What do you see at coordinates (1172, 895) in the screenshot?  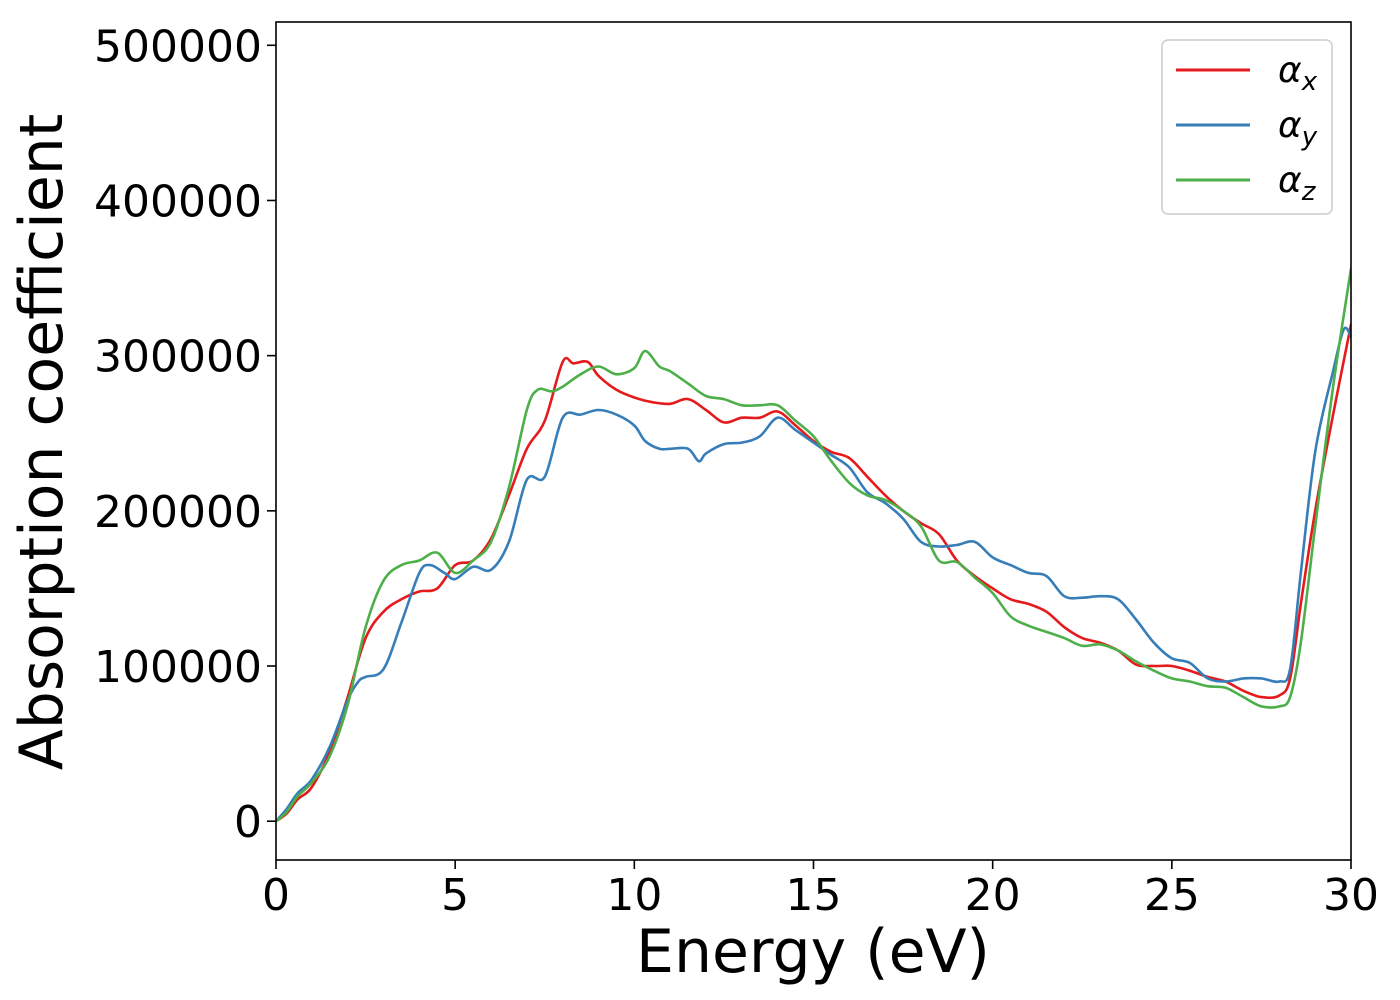 I see `x-tick-label: 25` at bounding box center [1172, 895].